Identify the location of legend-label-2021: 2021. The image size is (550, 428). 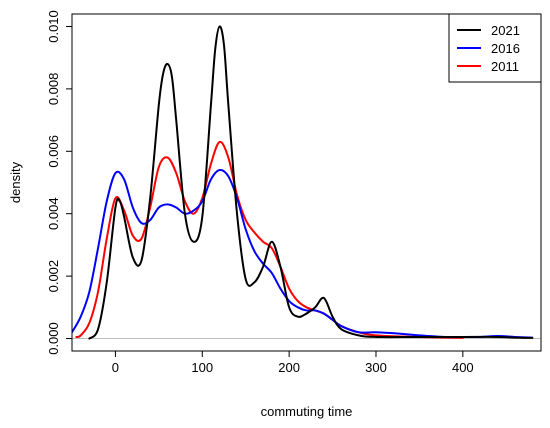
(505, 30).